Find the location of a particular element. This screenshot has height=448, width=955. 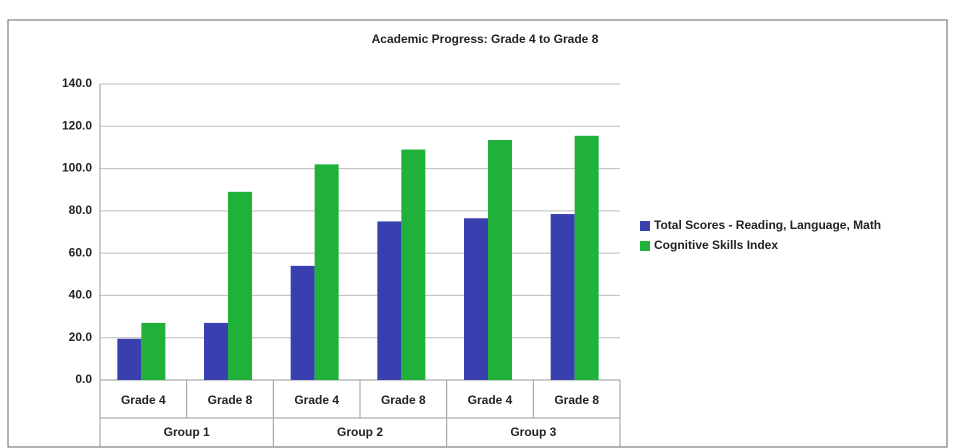

y-tick-label: 60.0 is located at coordinates (81, 252).